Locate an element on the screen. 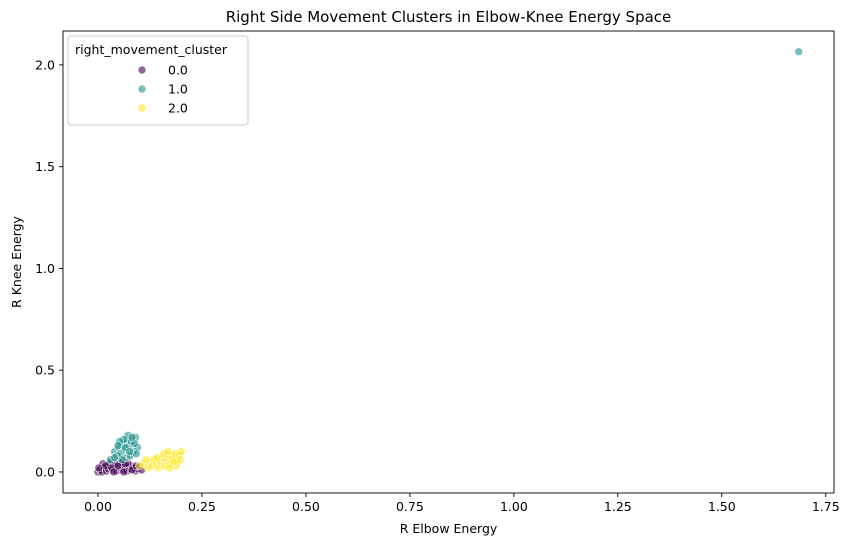  x-tick-label: 1.75 is located at coordinates (826, 506).